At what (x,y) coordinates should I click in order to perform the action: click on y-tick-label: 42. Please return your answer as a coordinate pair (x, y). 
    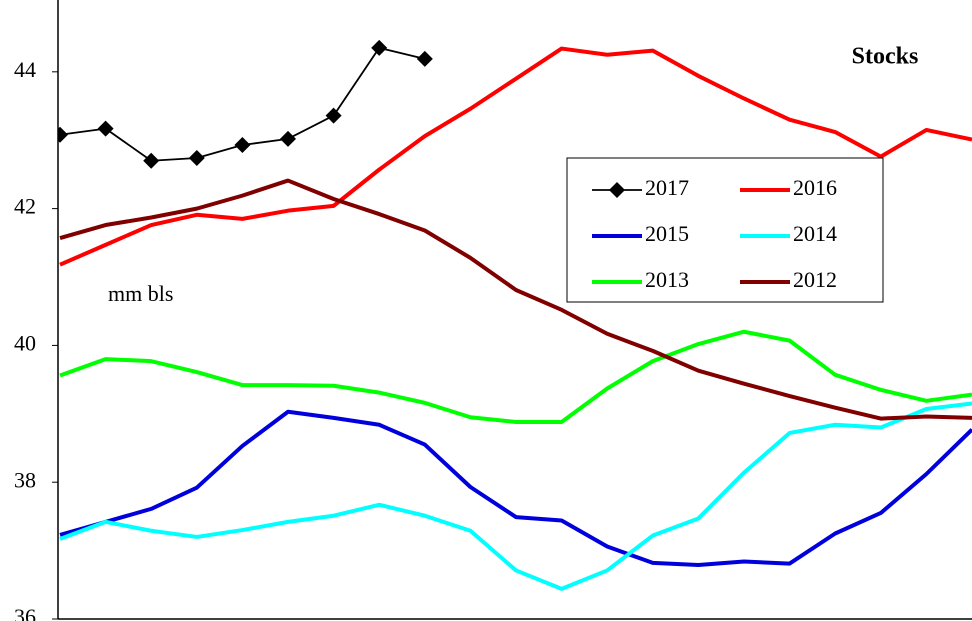
    Looking at the image, I should click on (25, 206).